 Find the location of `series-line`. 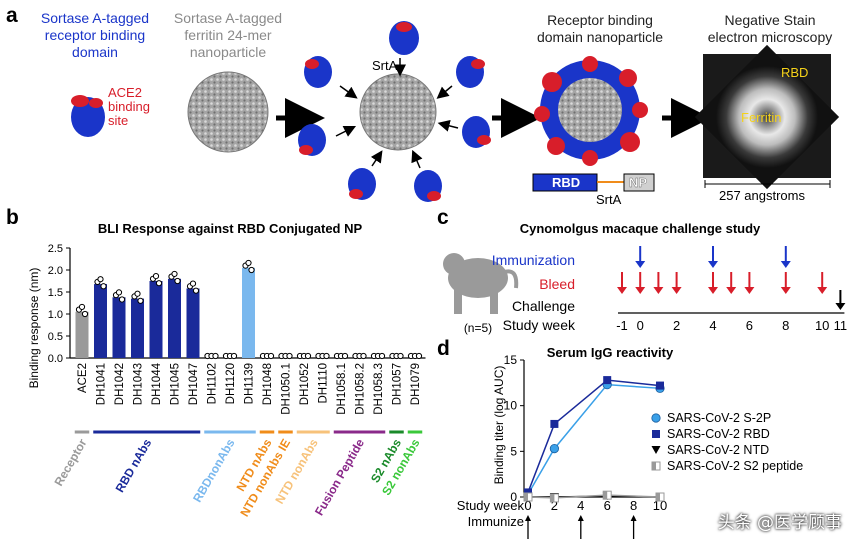

series-line is located at coordinates (594, 436).